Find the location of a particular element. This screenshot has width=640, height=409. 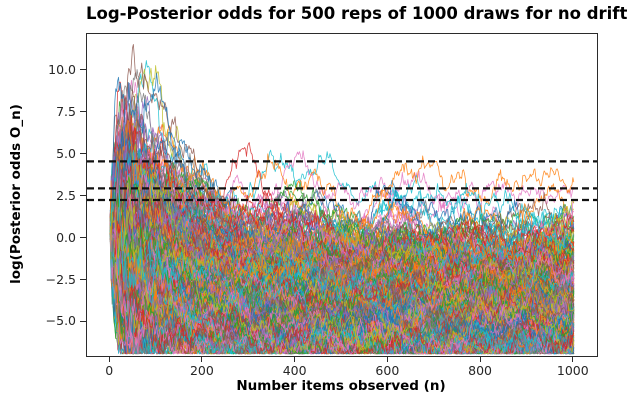

x-tick-label: 400 is located at coordinates (294, 370).